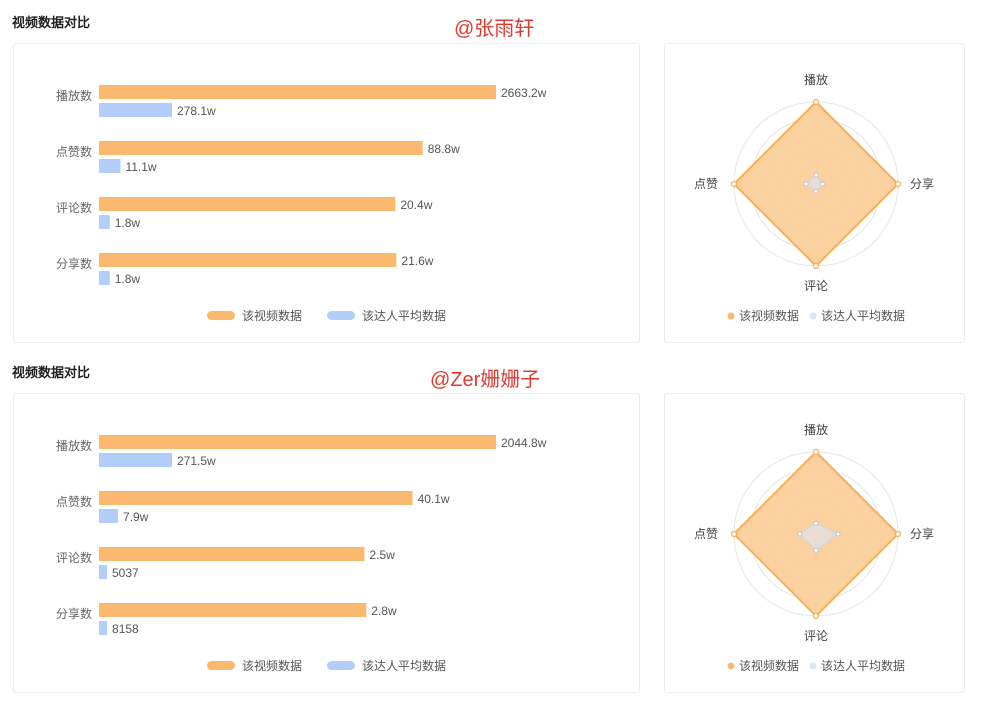 This screenshot has height=702, width=982. What do you see at coordinates (125, 573) in the screenshot?
I see `bar-value-label: 5037` at bounding box center [125, 573].